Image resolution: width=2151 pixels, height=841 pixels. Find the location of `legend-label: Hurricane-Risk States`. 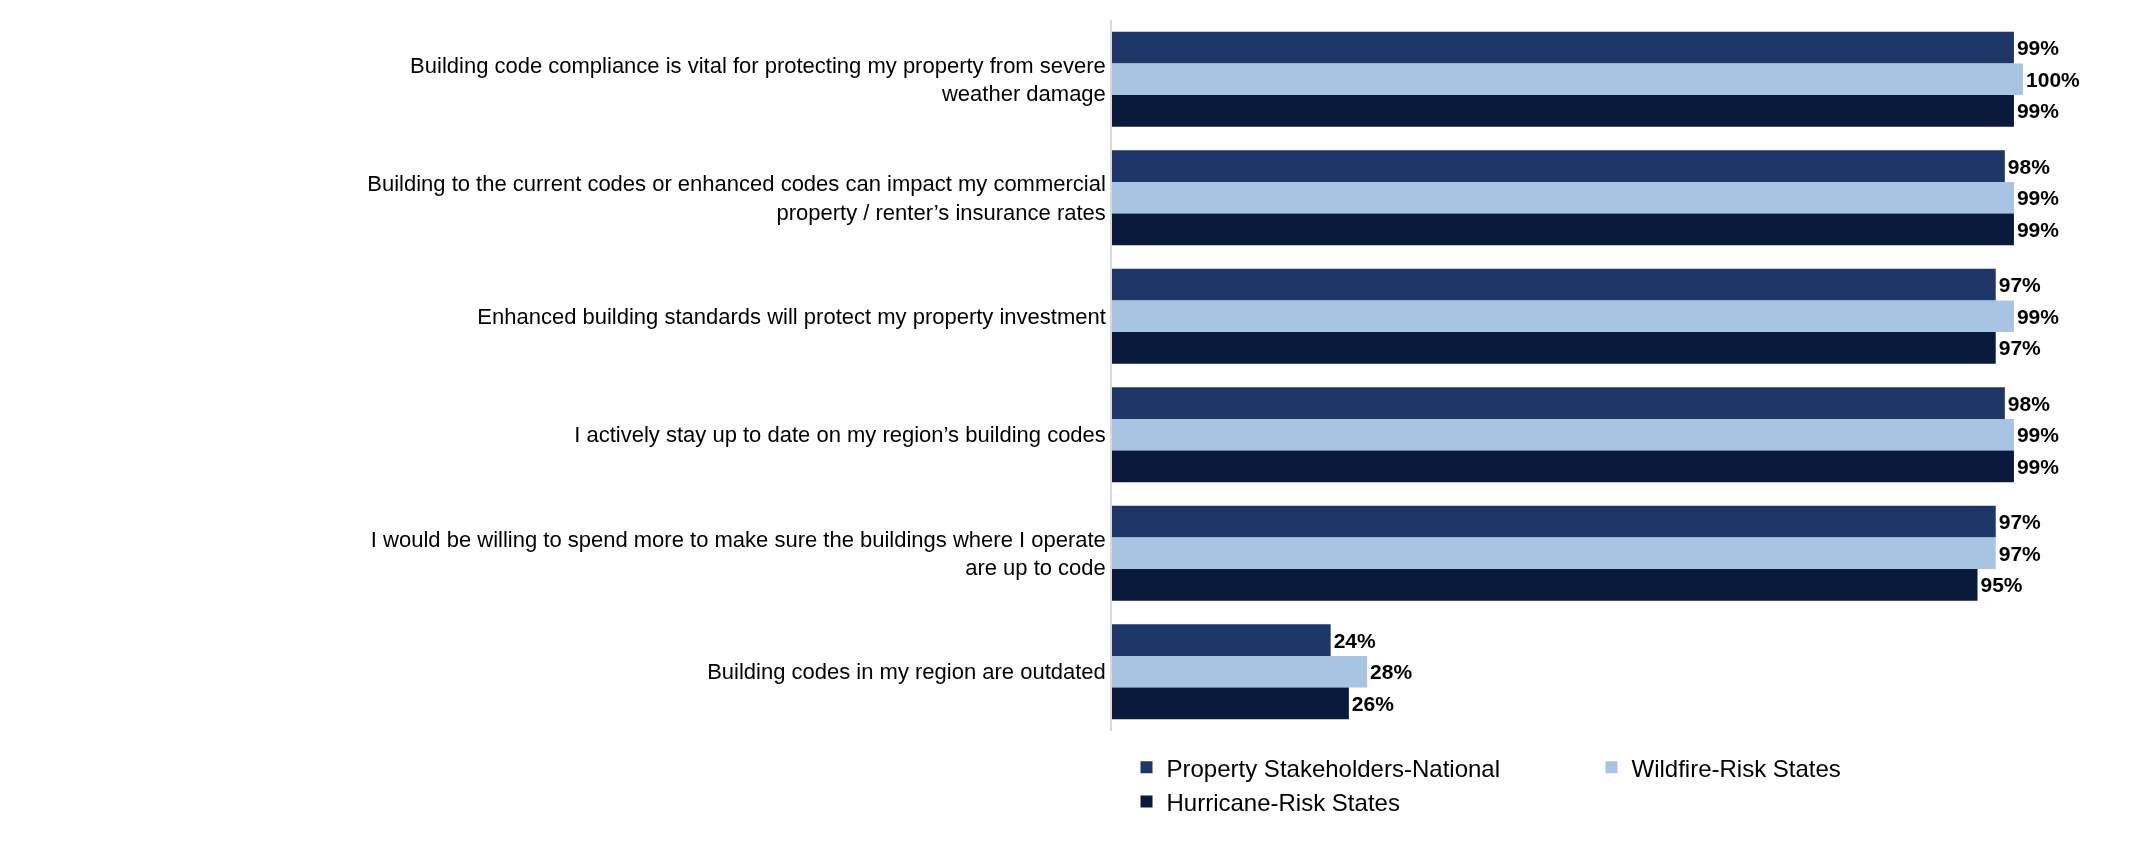

legend-label: Hurricane-Risk States is located at coordinates (1283, 802).